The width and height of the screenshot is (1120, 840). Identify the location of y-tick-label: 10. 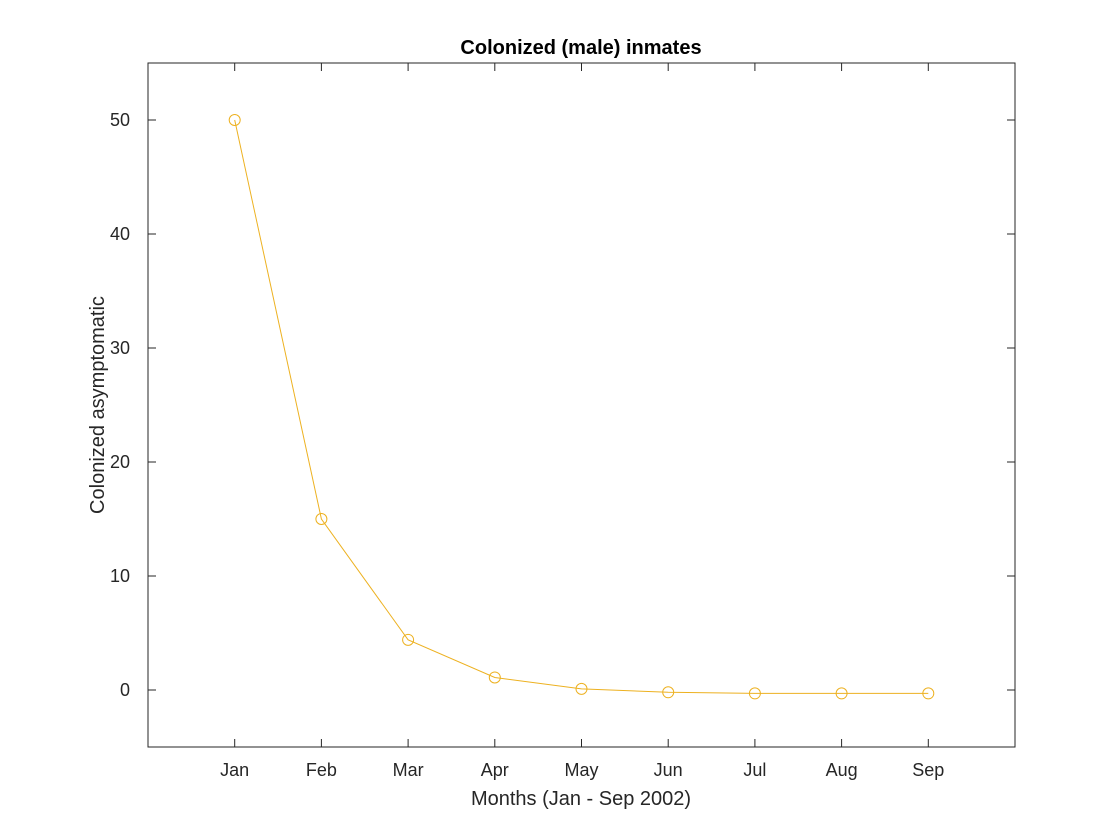
(120, 576).